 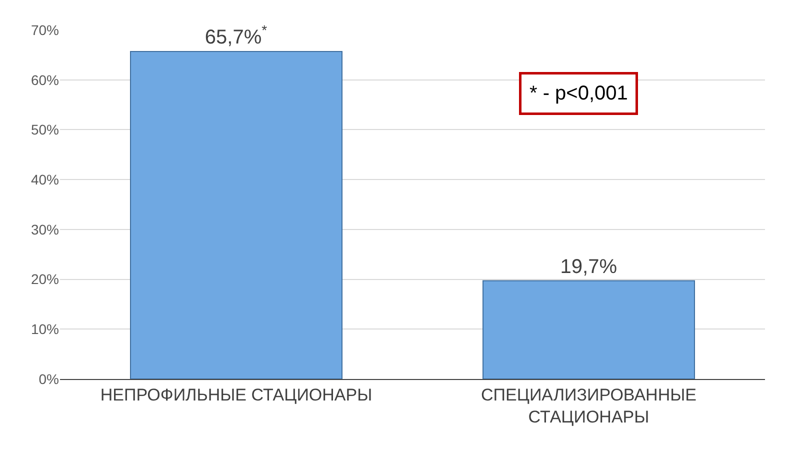 What do you see at coordinates (44, 80) in the screenshot?
I see `y-tick-label: 60%` at bounding box center [44, 80].